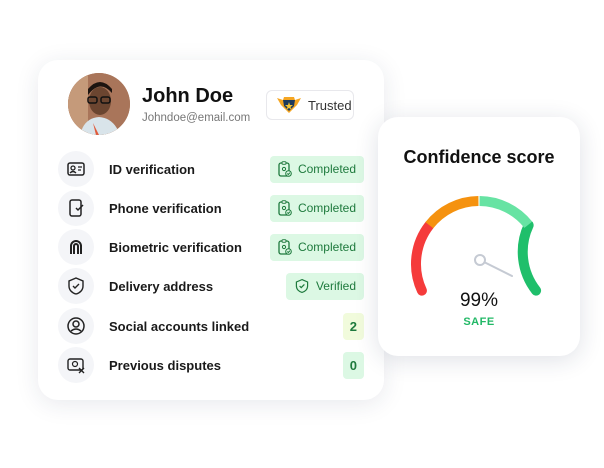  I want to click on avatar, so click(99, 104).